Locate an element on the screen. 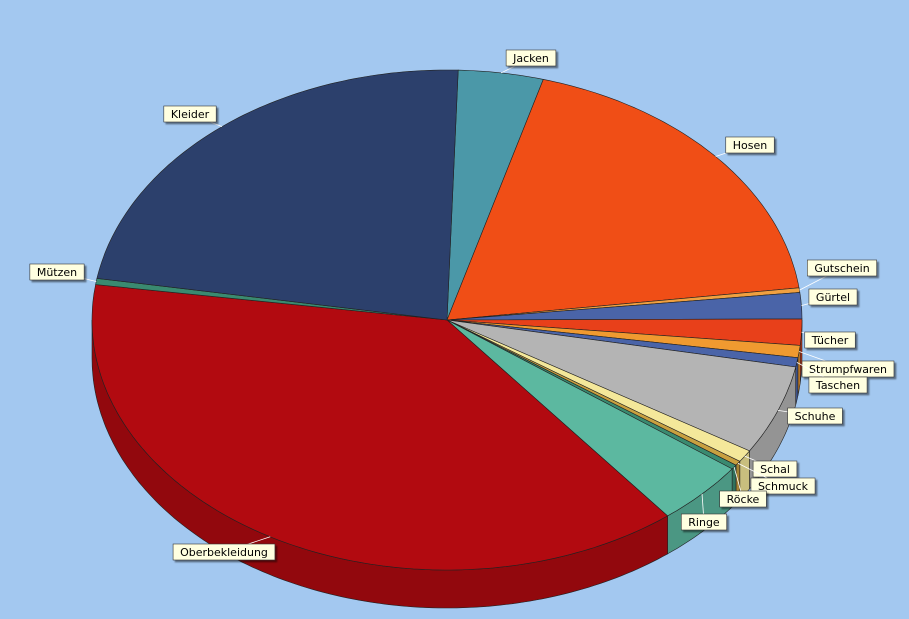 The width and height of the screenshot is (909, 619). label-text: Tücher is located at coordinates (830, 340).